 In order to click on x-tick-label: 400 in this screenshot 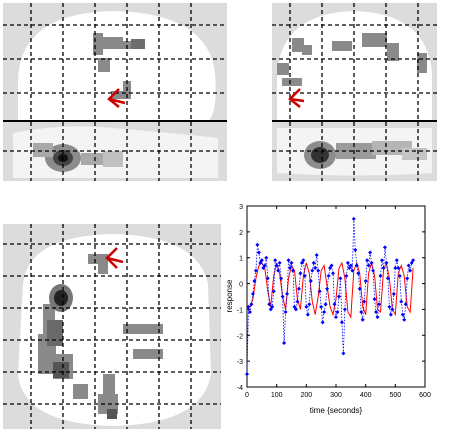, I will do `click(366, 395)`.